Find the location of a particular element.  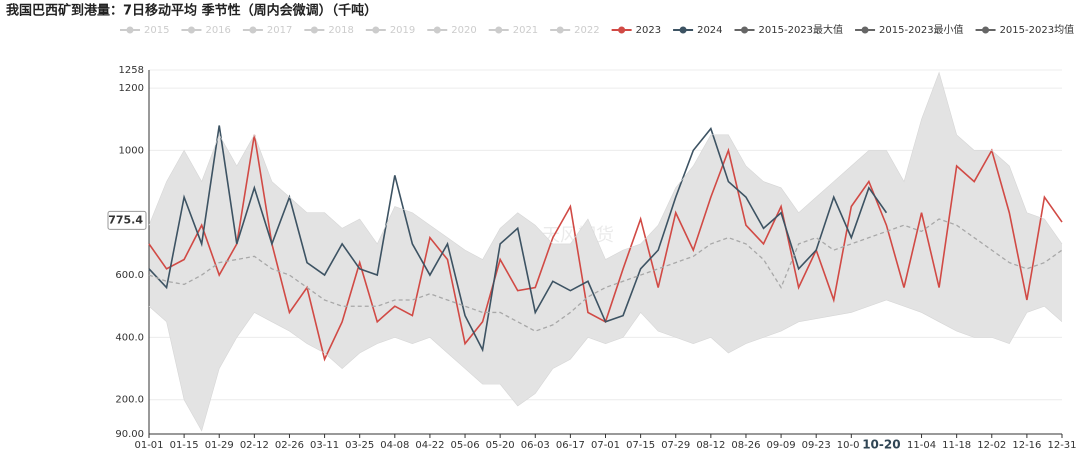

x-tick-label: 12-16 is located at coordinates (1026, 445).